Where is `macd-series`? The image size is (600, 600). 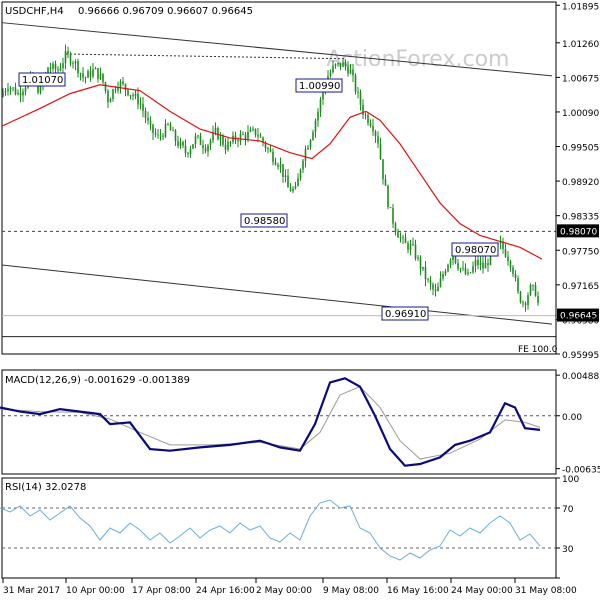 macd-series is located at coordinates (270, 422).